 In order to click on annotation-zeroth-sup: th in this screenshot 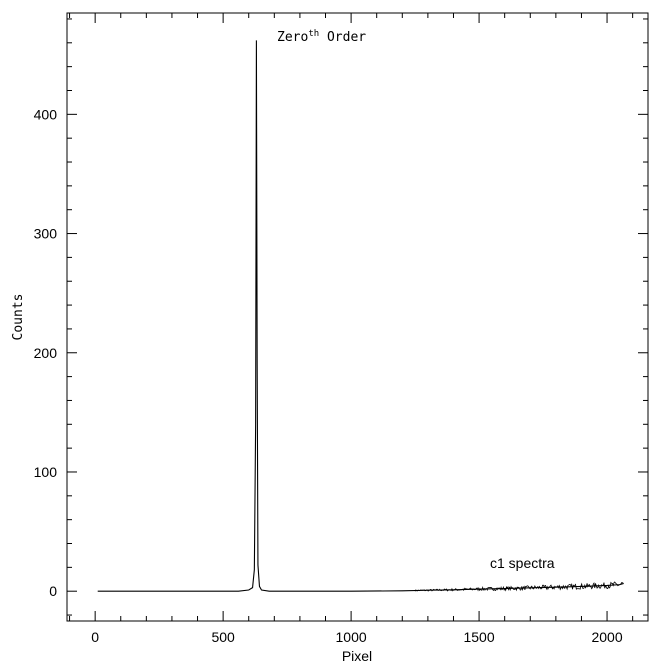, I will do `click(313, 34)`.